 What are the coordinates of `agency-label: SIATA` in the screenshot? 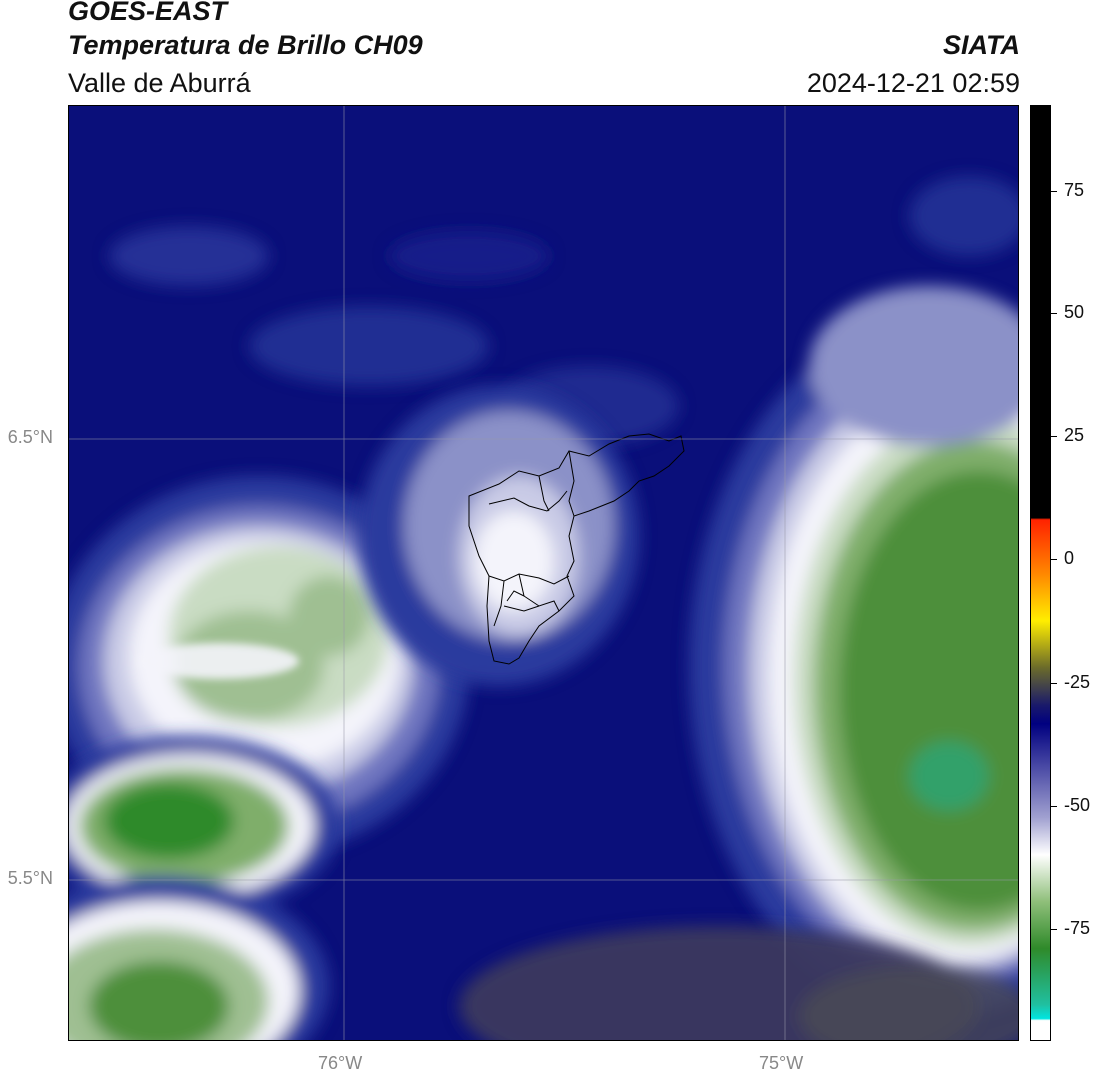 It's located at (981, 45).